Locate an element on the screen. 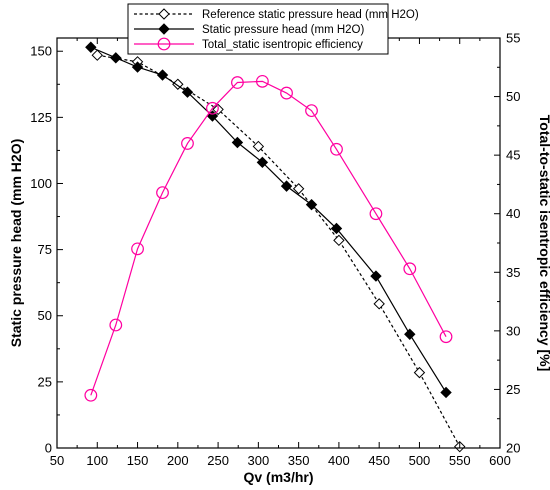 The image size is (550, 490). y2-tick-label: 30 is located at coordinates (513, 330).